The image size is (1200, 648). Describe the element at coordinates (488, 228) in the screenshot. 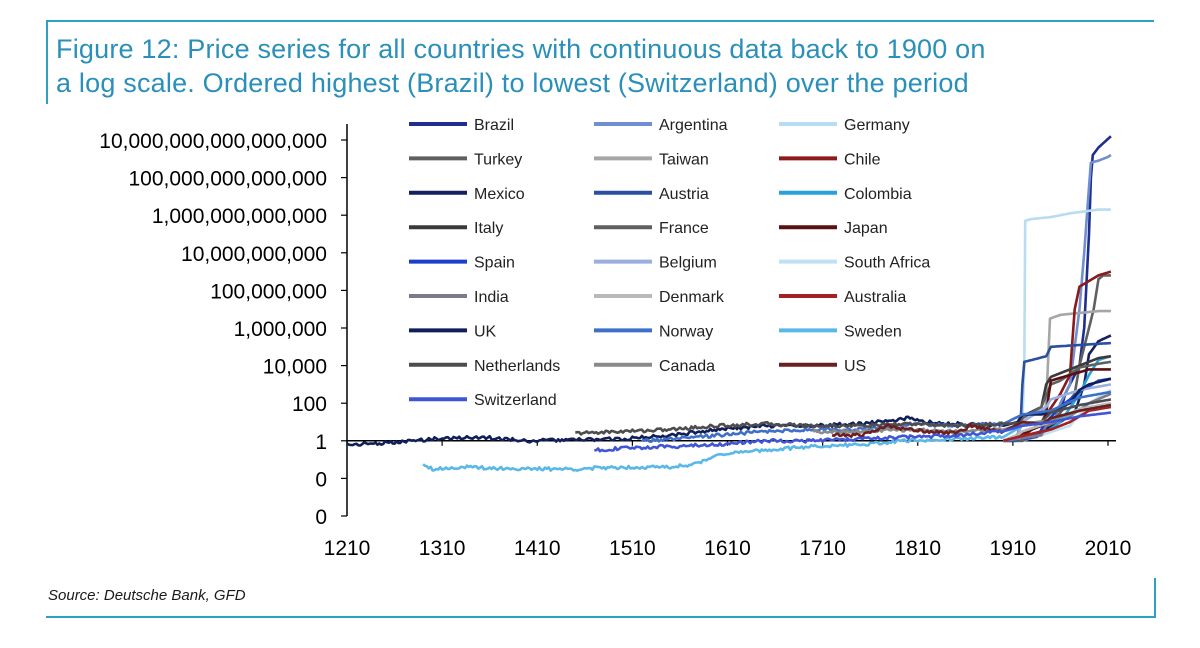

I see `legend-label: Italy` at that location.